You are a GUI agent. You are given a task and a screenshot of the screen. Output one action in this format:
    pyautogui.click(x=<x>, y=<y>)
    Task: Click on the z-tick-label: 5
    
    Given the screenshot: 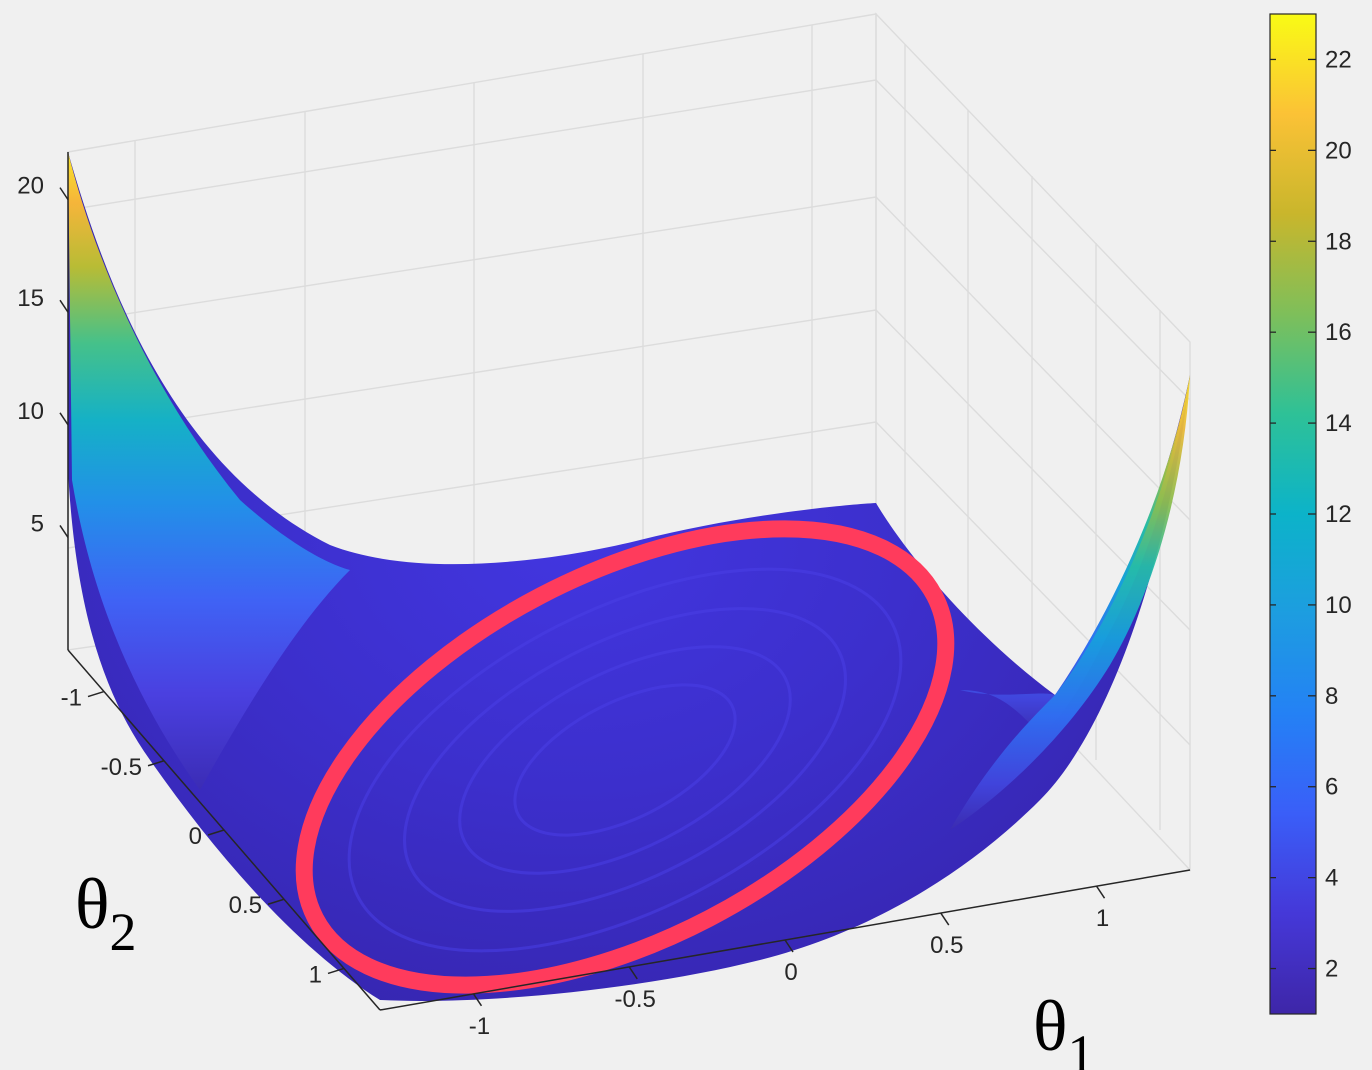 What is the action you would take?
    pyautogui.click(x=37, y=523)
    